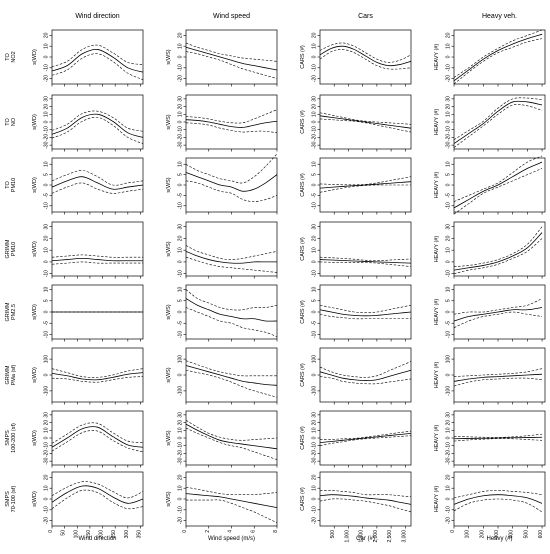 The image size is (550, 554). I want to click on y-tick-label-2-1: -5, so click(181, 195).